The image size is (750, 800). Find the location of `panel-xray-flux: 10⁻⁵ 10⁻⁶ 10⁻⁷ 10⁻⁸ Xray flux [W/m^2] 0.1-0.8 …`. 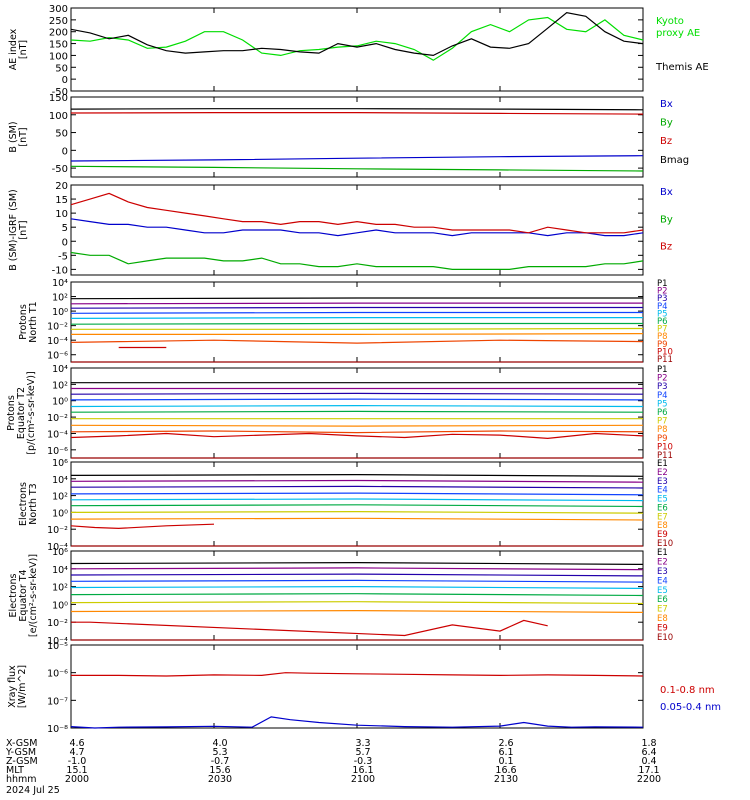

panel-xray-flux: 10⁻⁵ 10⁻⁶ 10⁻⁷ 10⁻⁸ Xray flux [W/m^2] 0.1-0.8 … is located at coordinates (364, 688).